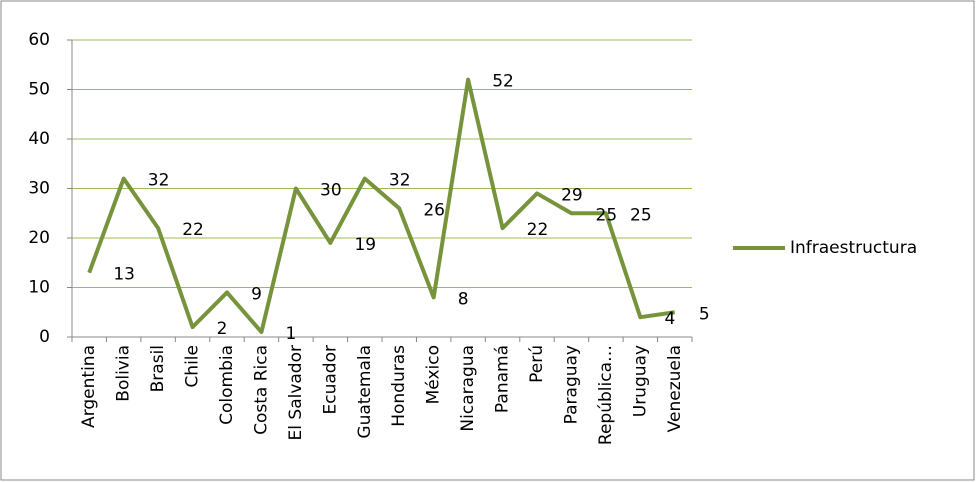 Image resolution: width=976 pixels, height=482 pixels. Describe the element at coordinates (261, 390) in the screenshot. I see `x-tick-label: Costa Rica` at that location.